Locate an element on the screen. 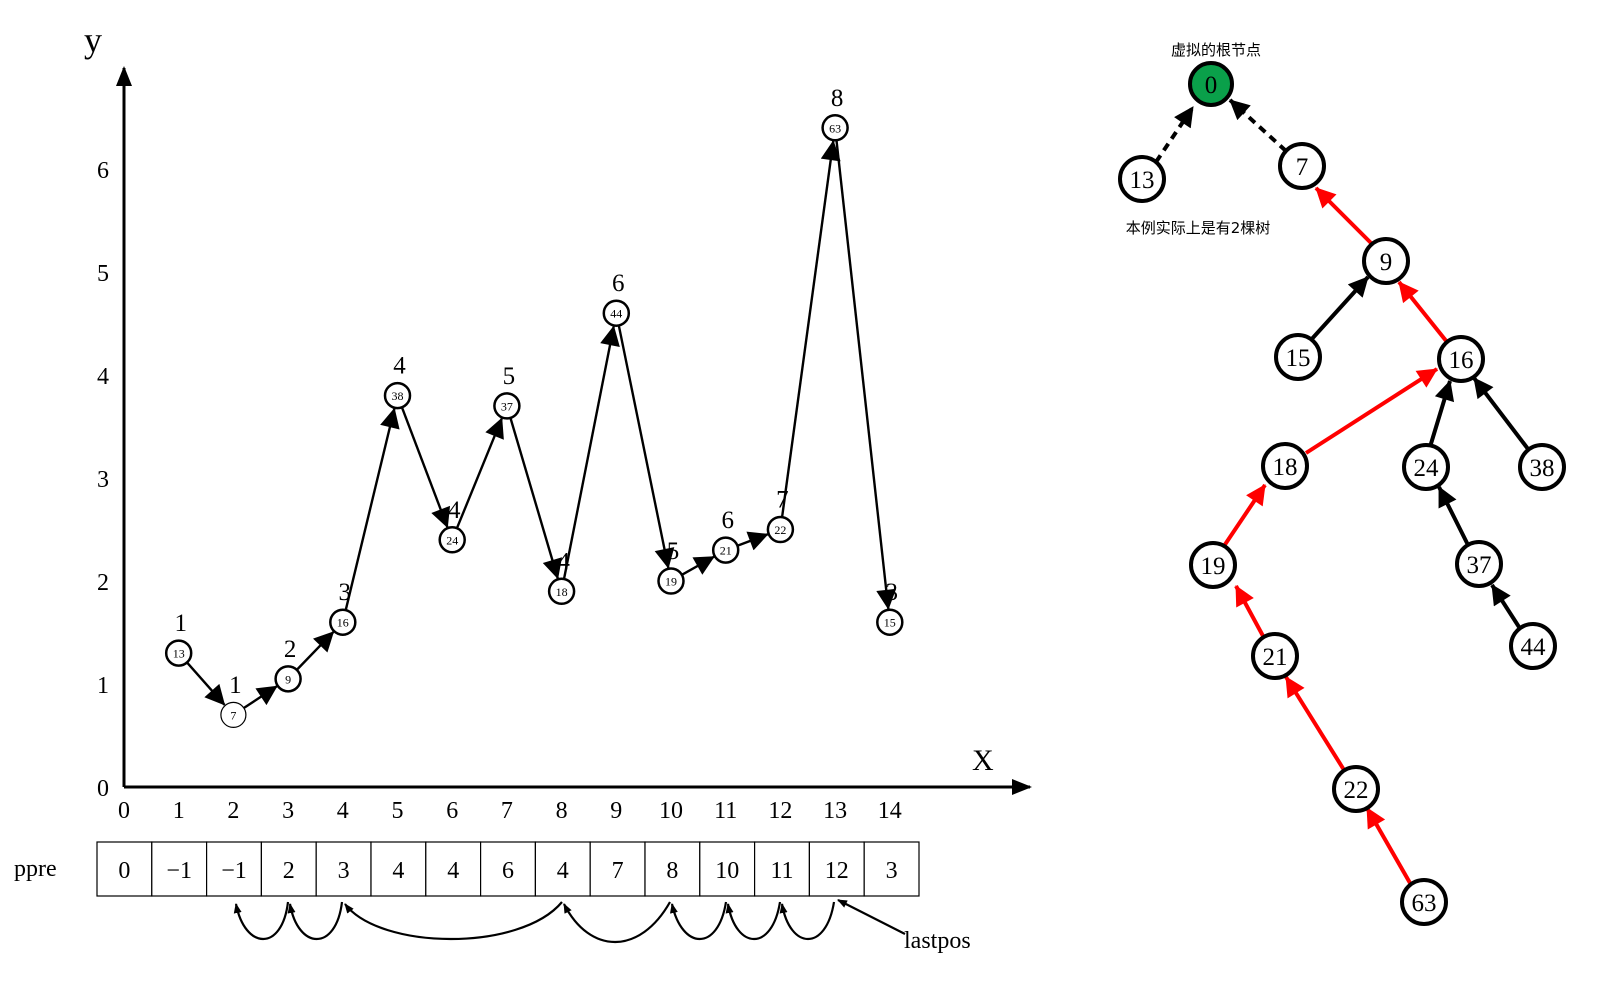 The width and height of the screenshot is (1624, 1002). tree-node: 7 is located at coordinates (1302, 166).